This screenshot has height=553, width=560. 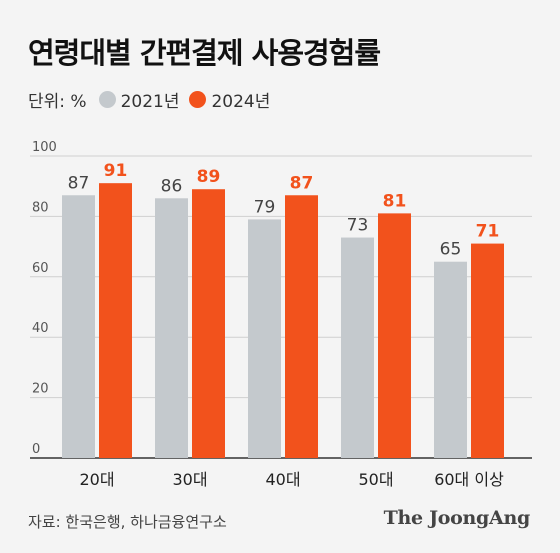 I want to click on legend-item-2024: 2024년, so click(x=229, y=99).